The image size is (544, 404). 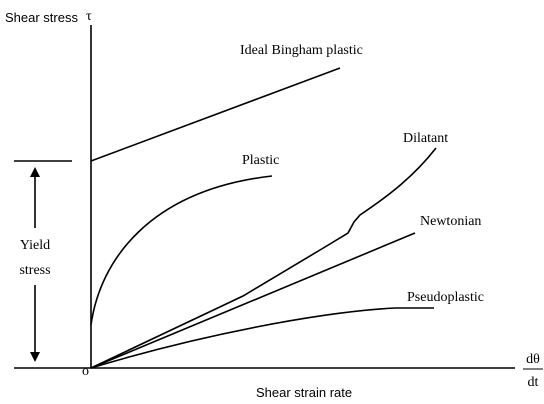 I want to click on curve-label: Ideal Bingham plastic, so click(x=301, y=50).